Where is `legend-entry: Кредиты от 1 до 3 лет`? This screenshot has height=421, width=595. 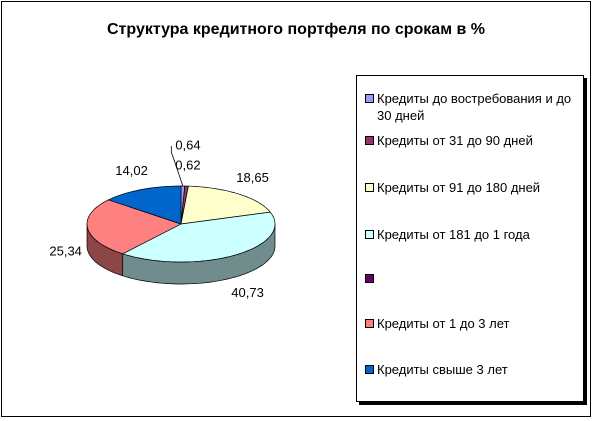 legend-entry: Кредиты от 1 до 3 лет is located at coordinates (473, 323).